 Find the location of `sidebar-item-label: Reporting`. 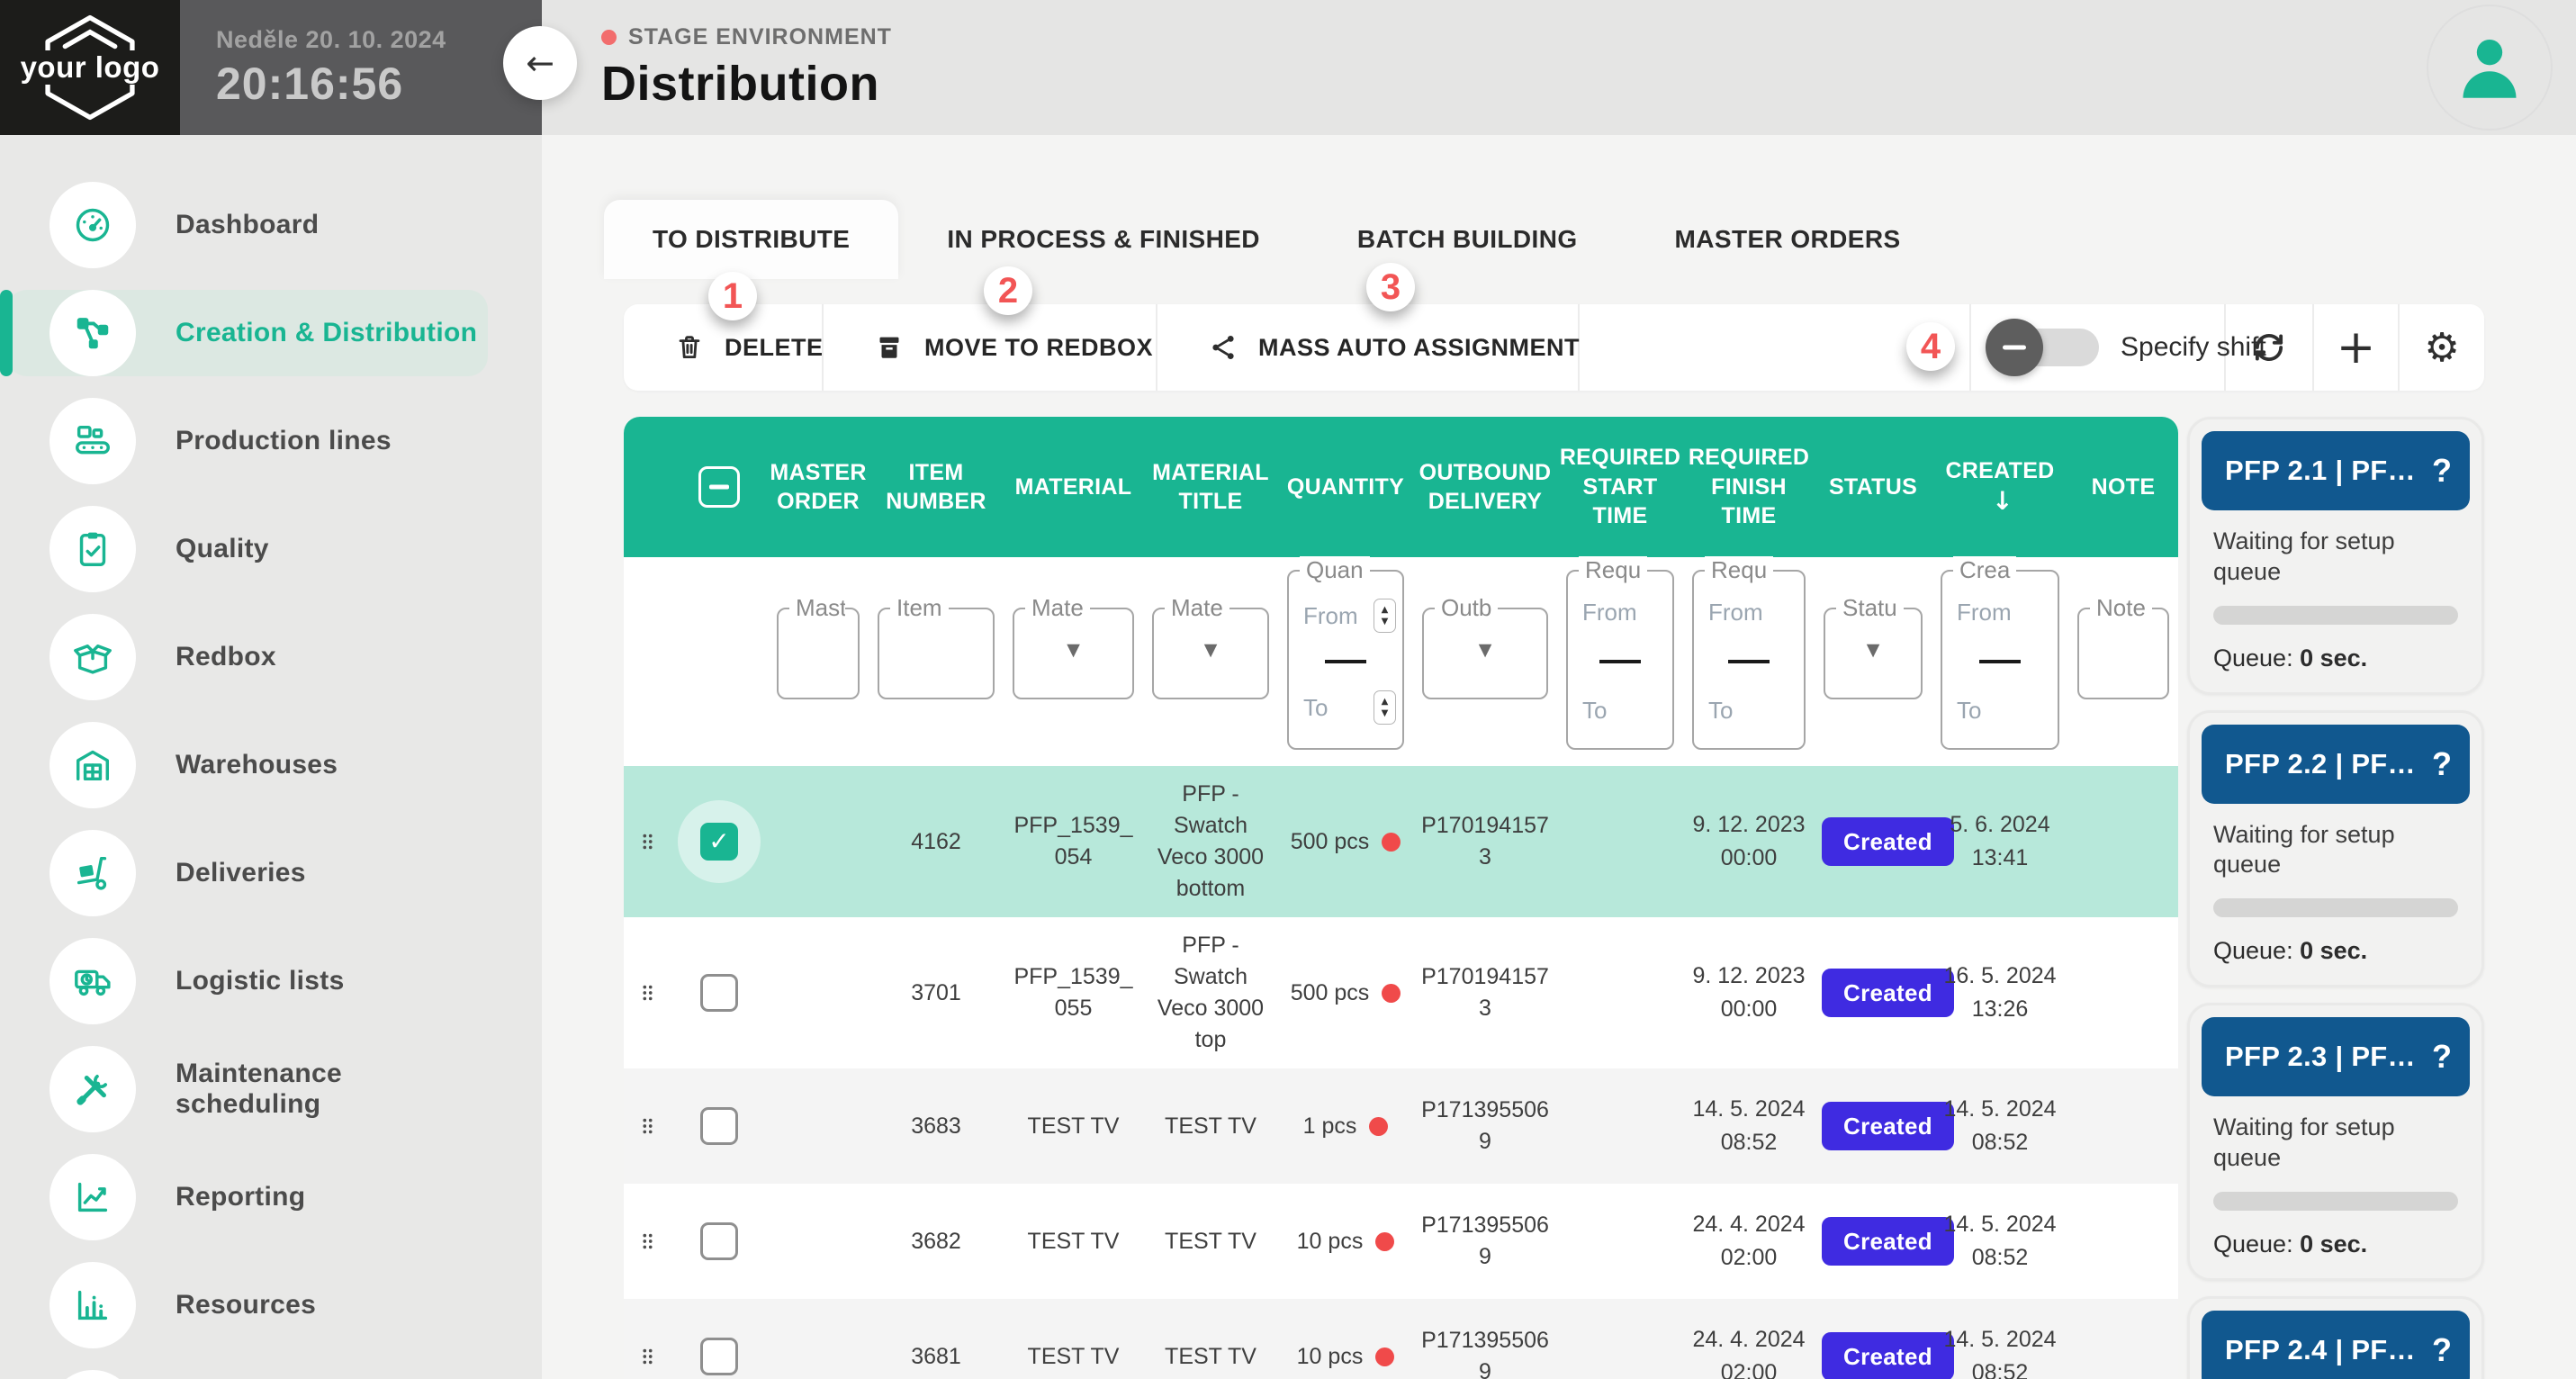

sidebar-item-label: Reporting is located at coordinates (241, 1197).